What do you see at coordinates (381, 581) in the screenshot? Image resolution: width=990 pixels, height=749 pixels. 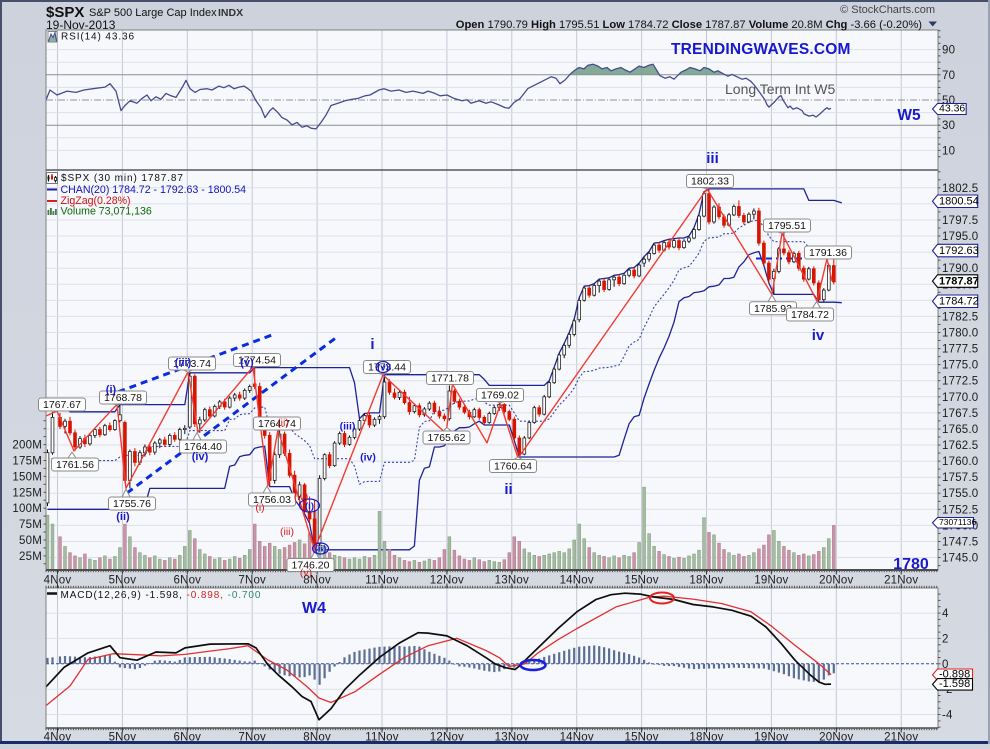 I see `svg-text: 11Nov` at bounding box center [381, 581].